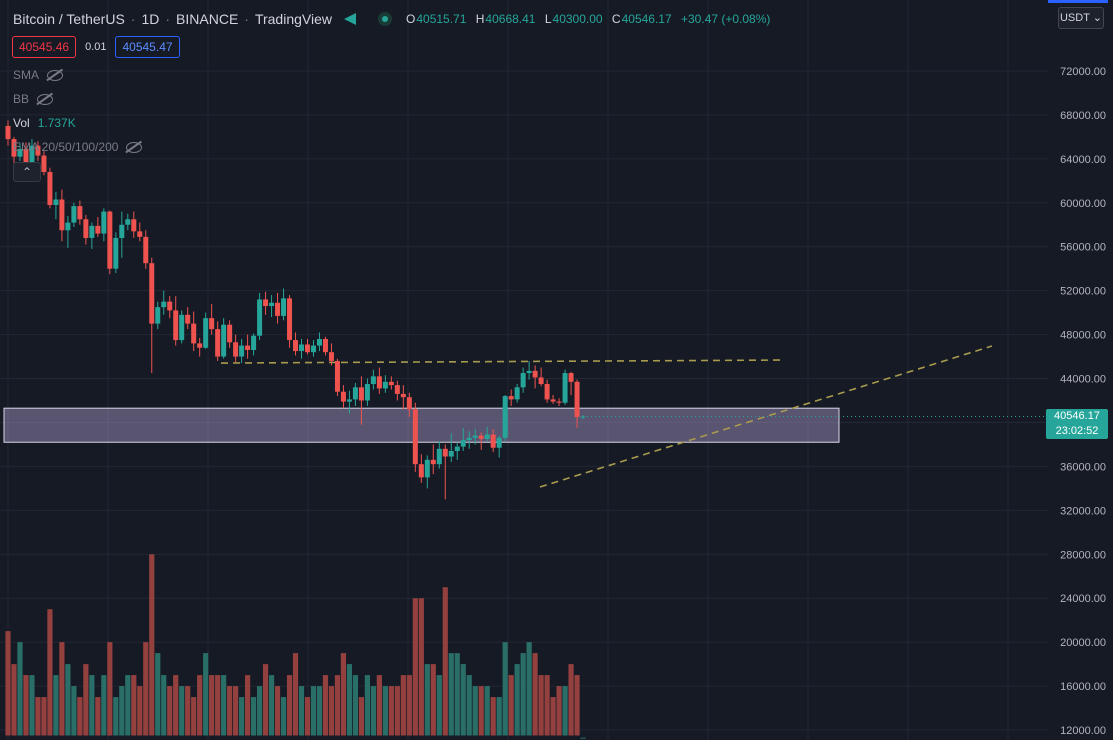 The width and height of the screenshot is (1113, 740). I want to click on y-tick-label: 52000.00, so click(1083, 292).